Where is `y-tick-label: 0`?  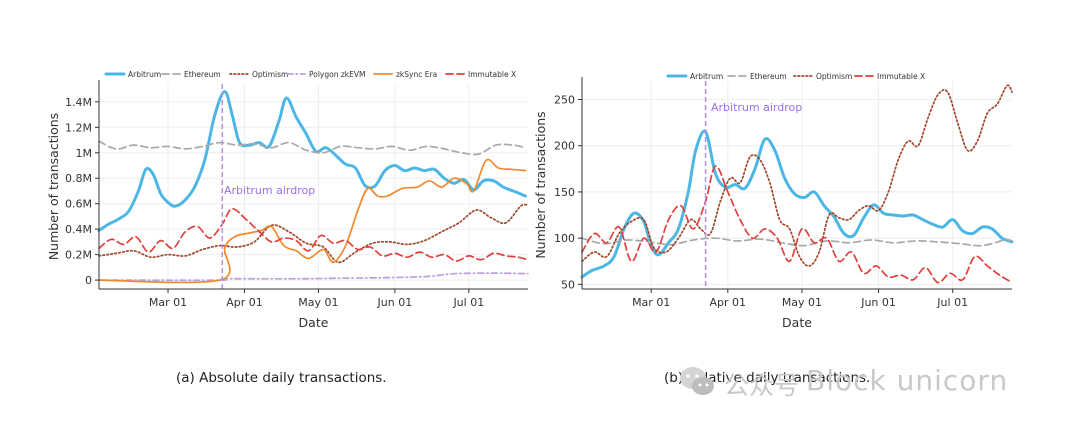 y-tick-label: 0 is located at coordinates (88, 280).